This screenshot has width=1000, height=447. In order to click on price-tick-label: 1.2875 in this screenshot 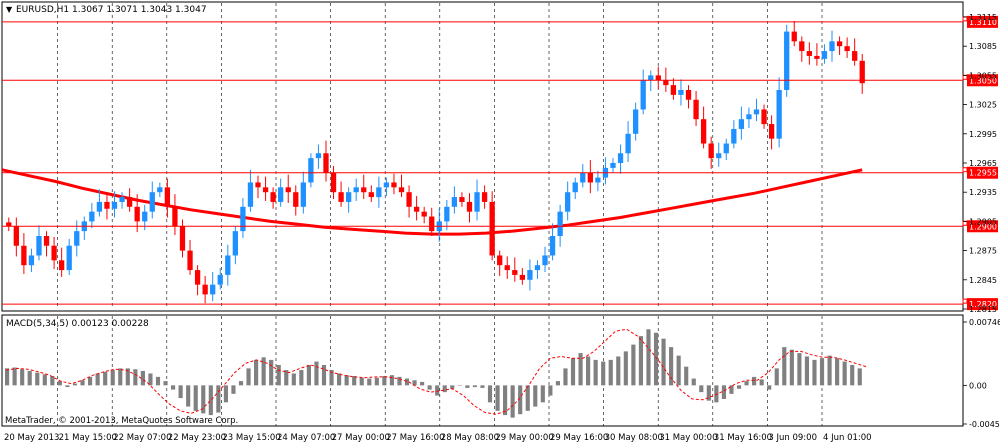, I will do `click(983, 251)`.